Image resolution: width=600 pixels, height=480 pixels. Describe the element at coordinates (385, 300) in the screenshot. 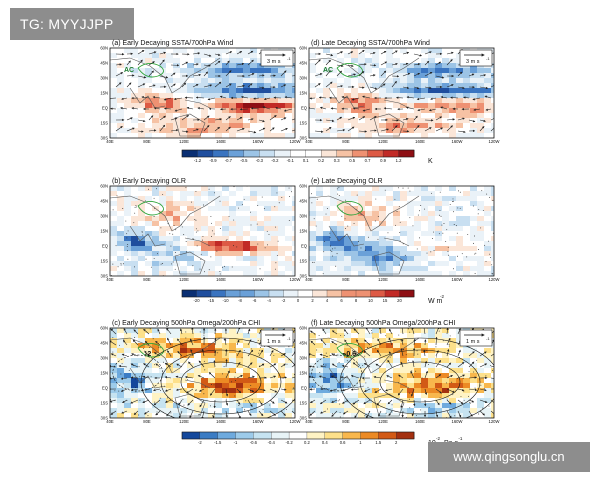

I see `colorbar-tick-label: 15` at that location.